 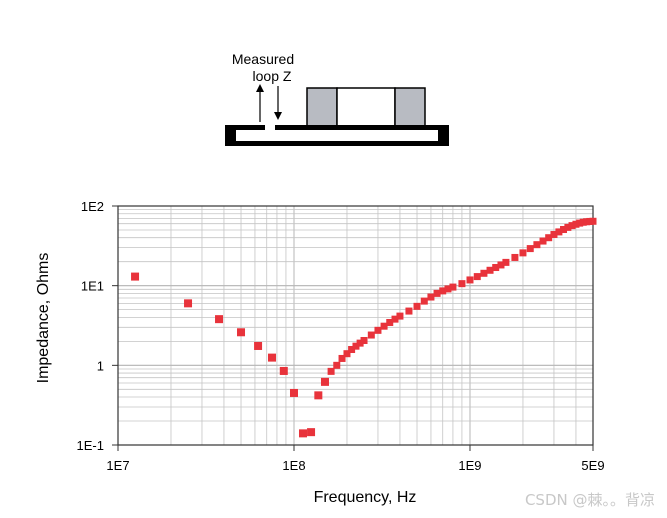 I want to click on right-block, so click(x=410, y=107).